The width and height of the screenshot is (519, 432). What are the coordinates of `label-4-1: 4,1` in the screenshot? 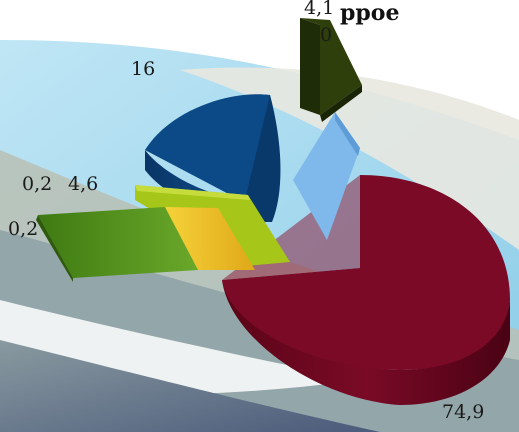 It's located at (319, 9).